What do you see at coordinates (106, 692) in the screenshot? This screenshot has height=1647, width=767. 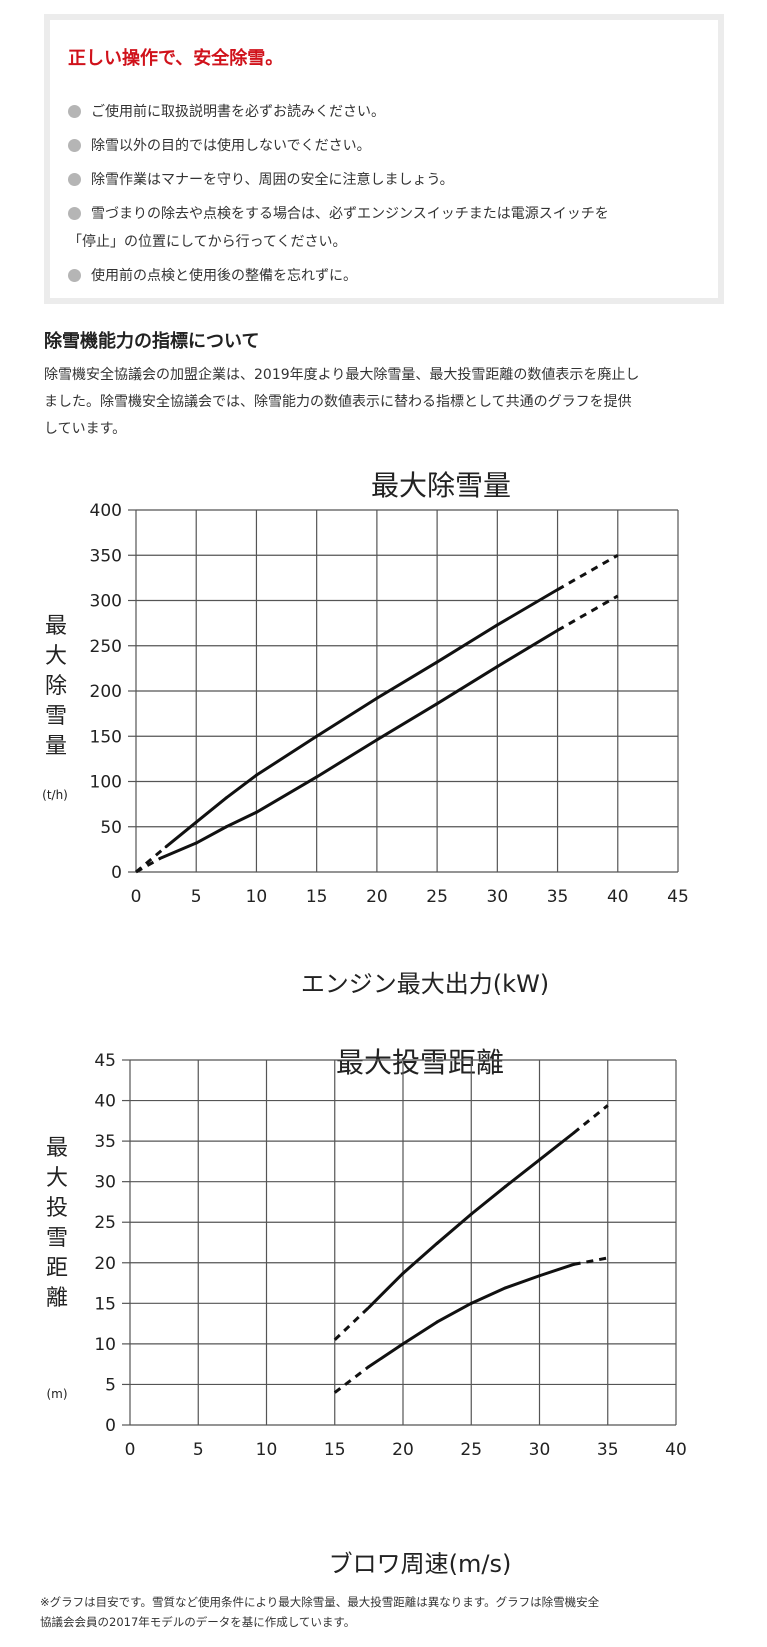 I see `y-tick-label: 200` at bounding box center [106, 692].